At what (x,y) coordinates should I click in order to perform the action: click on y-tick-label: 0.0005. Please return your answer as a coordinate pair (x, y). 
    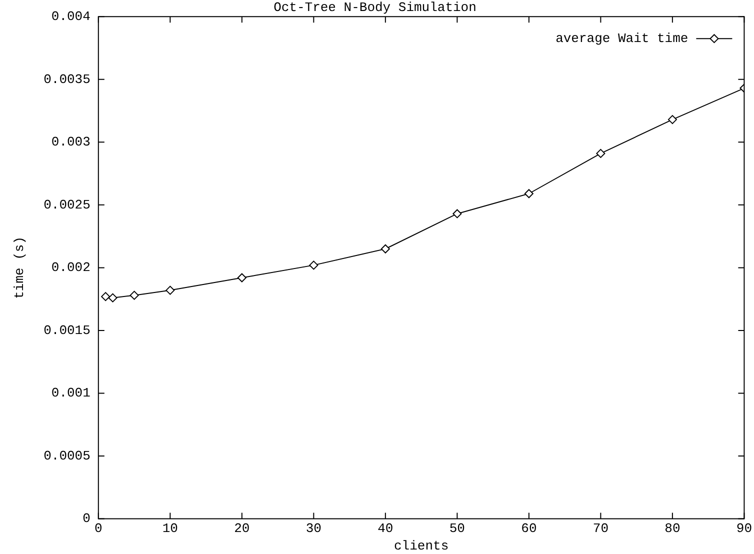
    Looking at the image, I should click on (67, 456).